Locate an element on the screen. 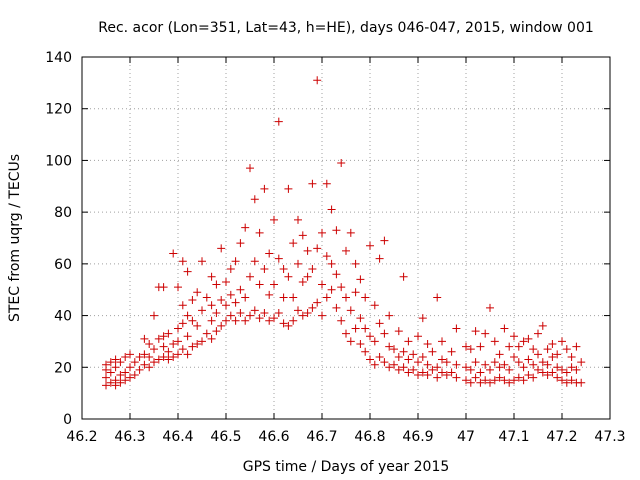 This screenshot has height=480, width=640. y-tick-labels: 0 20 40 60 80 100 120 140 is located at coordinates (58, 239).